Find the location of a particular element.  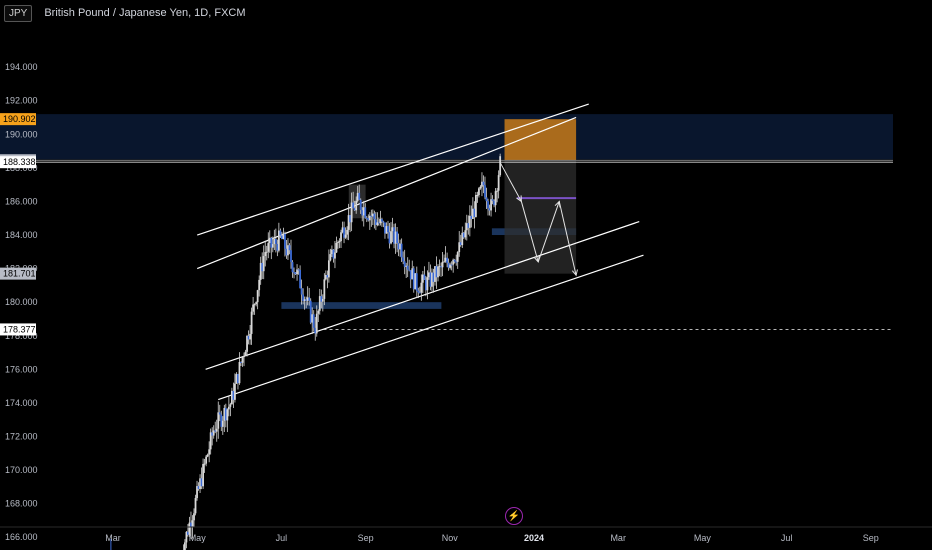

y-tick-label: 174.000 is located at coordinates (21, 403).